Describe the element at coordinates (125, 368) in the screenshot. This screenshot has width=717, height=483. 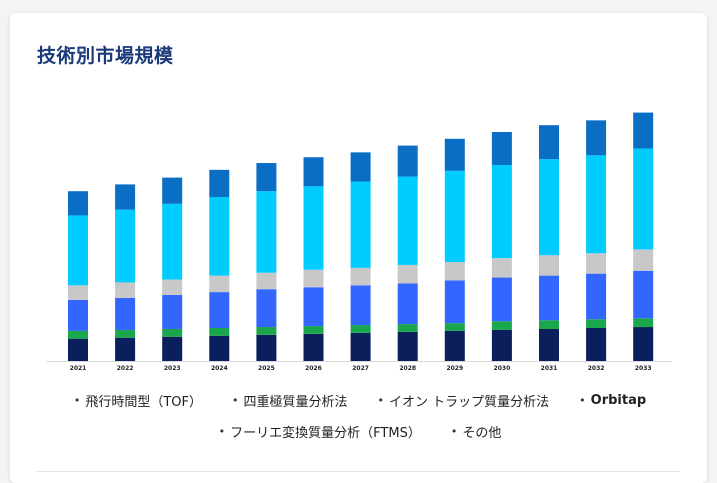
I see `x-tick-label: 2022` at that location.